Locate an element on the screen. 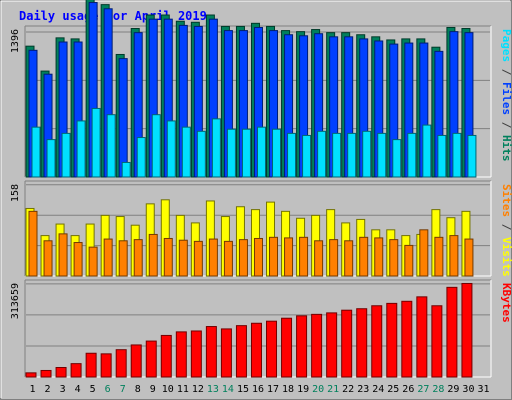  x-tick-label: 16 is located at coordinates (258, 389).